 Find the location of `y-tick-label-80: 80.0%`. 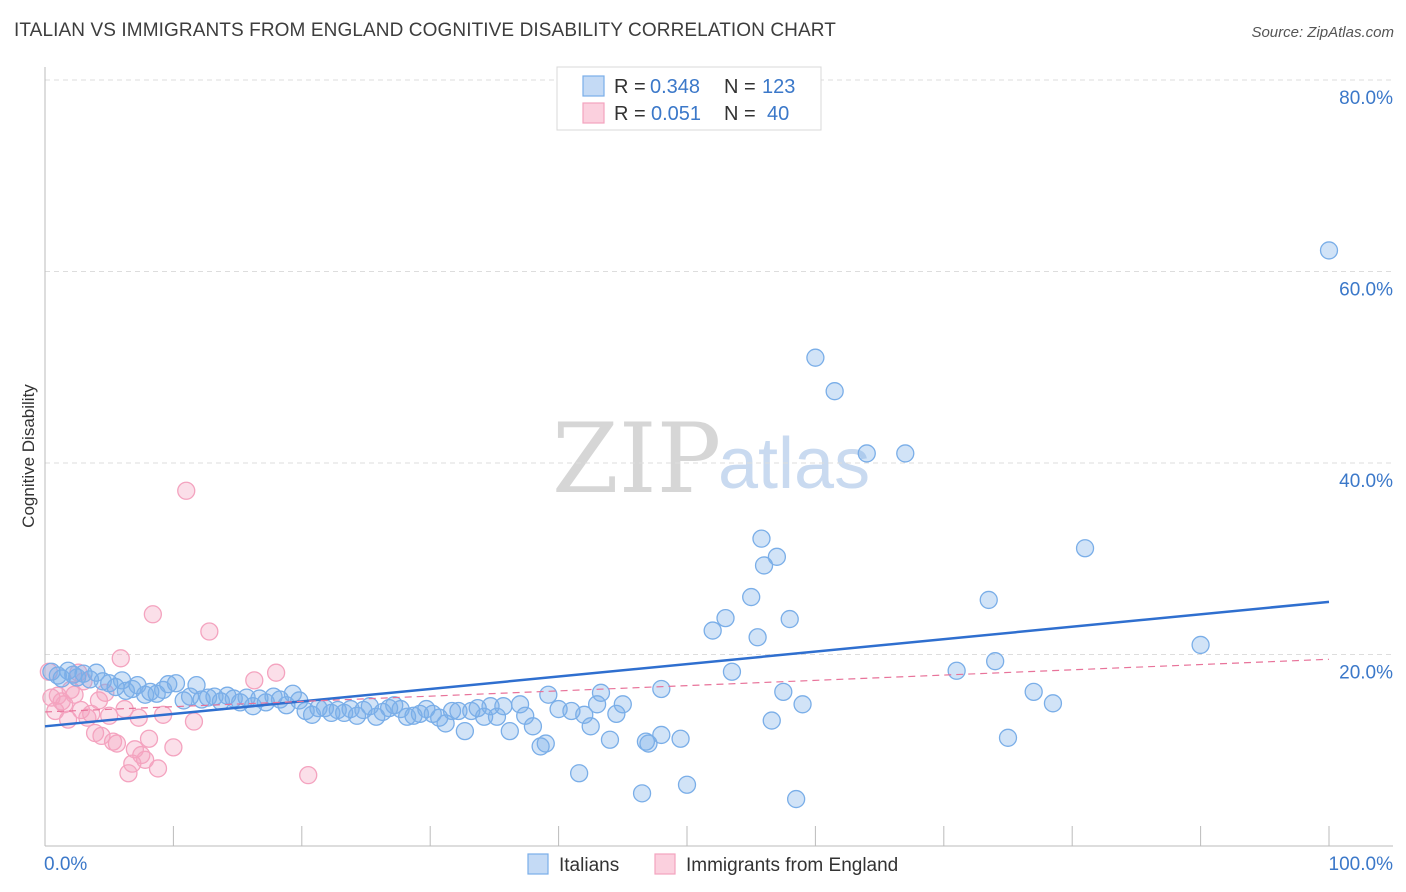

y-tick-label-80: 80.0% is located at coordinates (1366, 98).